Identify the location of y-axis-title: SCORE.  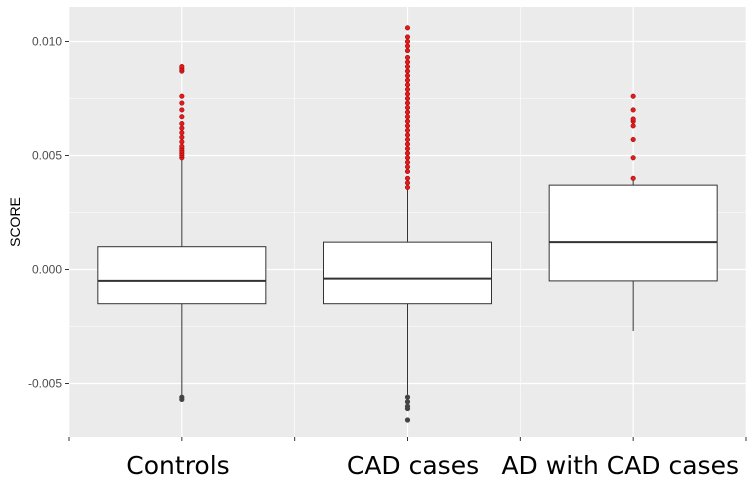
(15, 222).